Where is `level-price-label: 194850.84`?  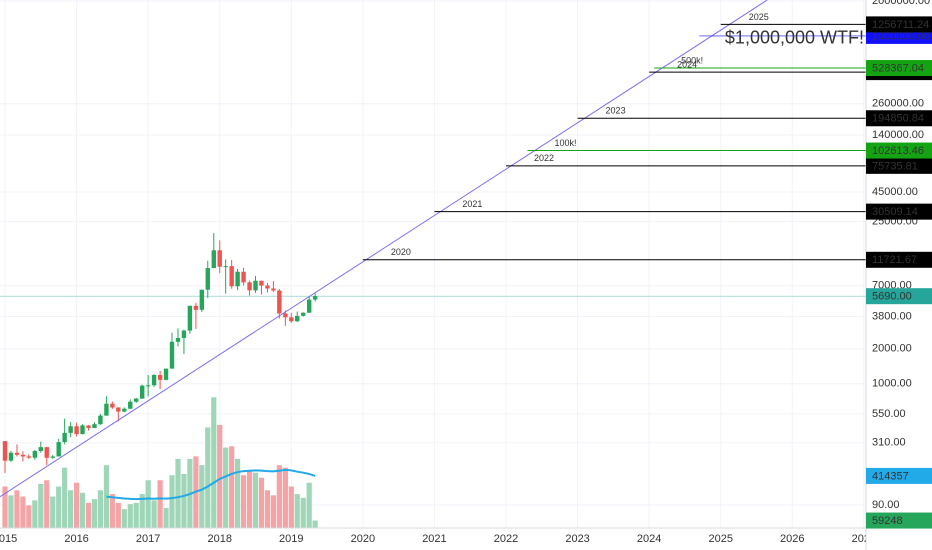
level-price-label: 194850.84 is located at coordinates (898, 119).